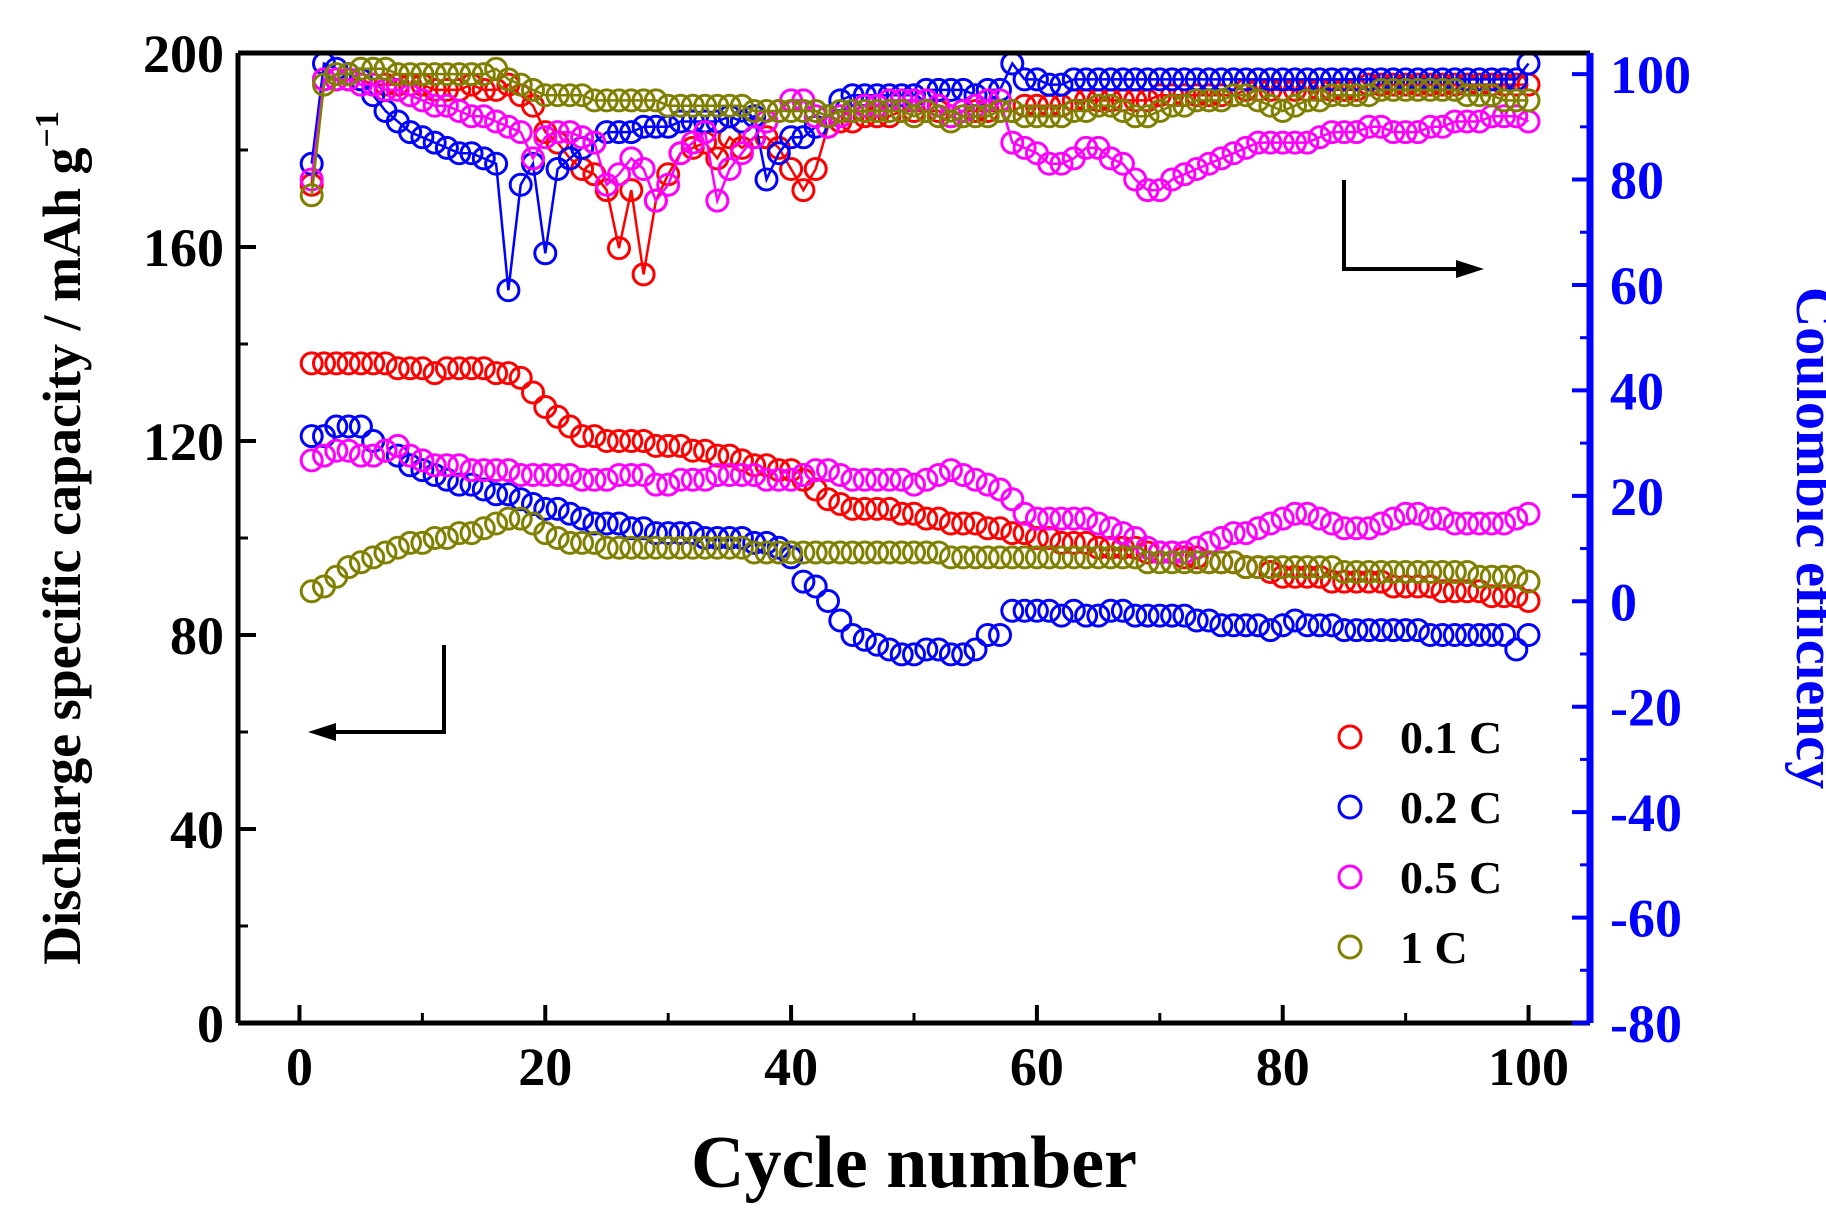 The width and height of the screenshot is (1826, 1217). Describe the element at coordinates (1637, 391) in the screenshot. I see `right-tick-label: 40` at that location.